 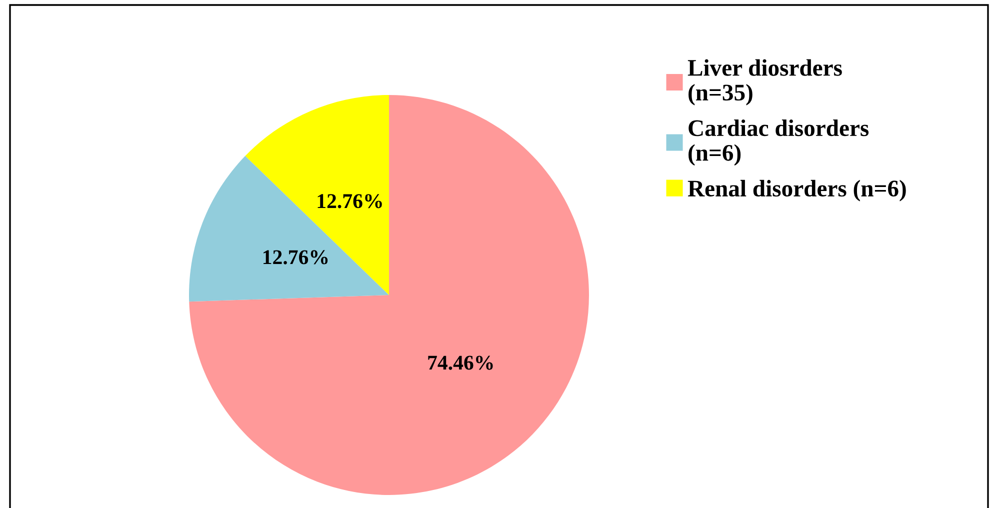 I want to click on legend-label: Liver diosrders (n=35), so click(x=765, y=82).